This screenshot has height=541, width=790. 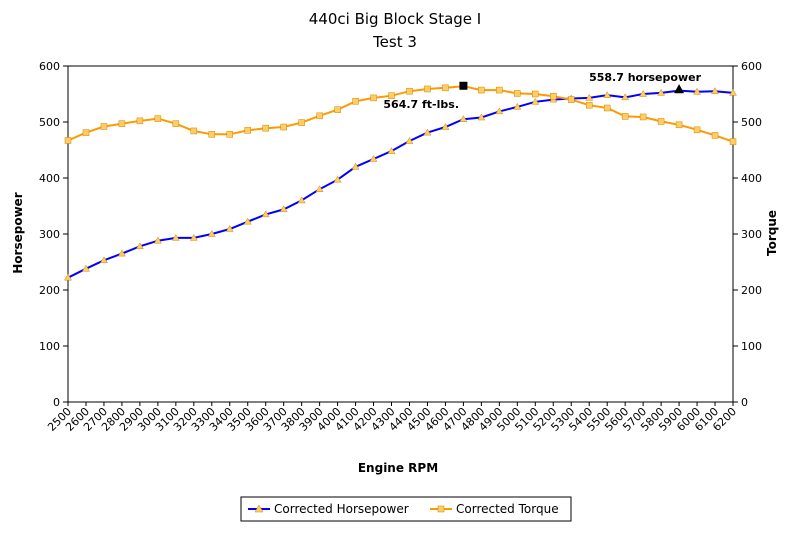 I want to click on left-y-tick-label: 200, so click(x=49, y=290).